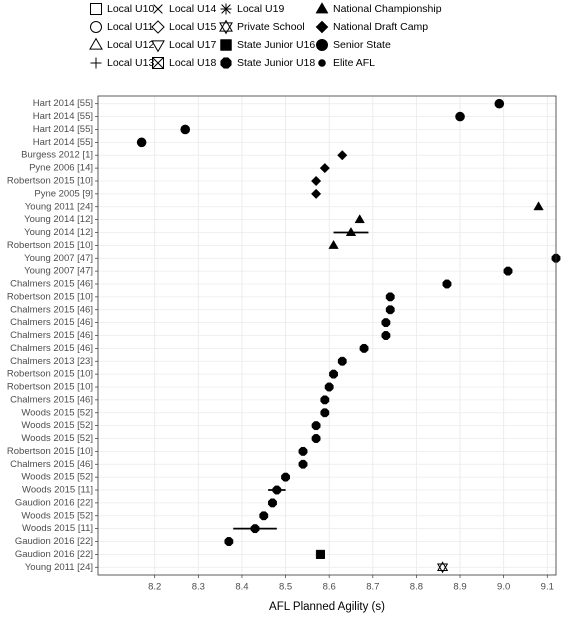 This screenshot has width=567, height=619. I want to click on x-tick-label: 8.5, so click(285, 587).